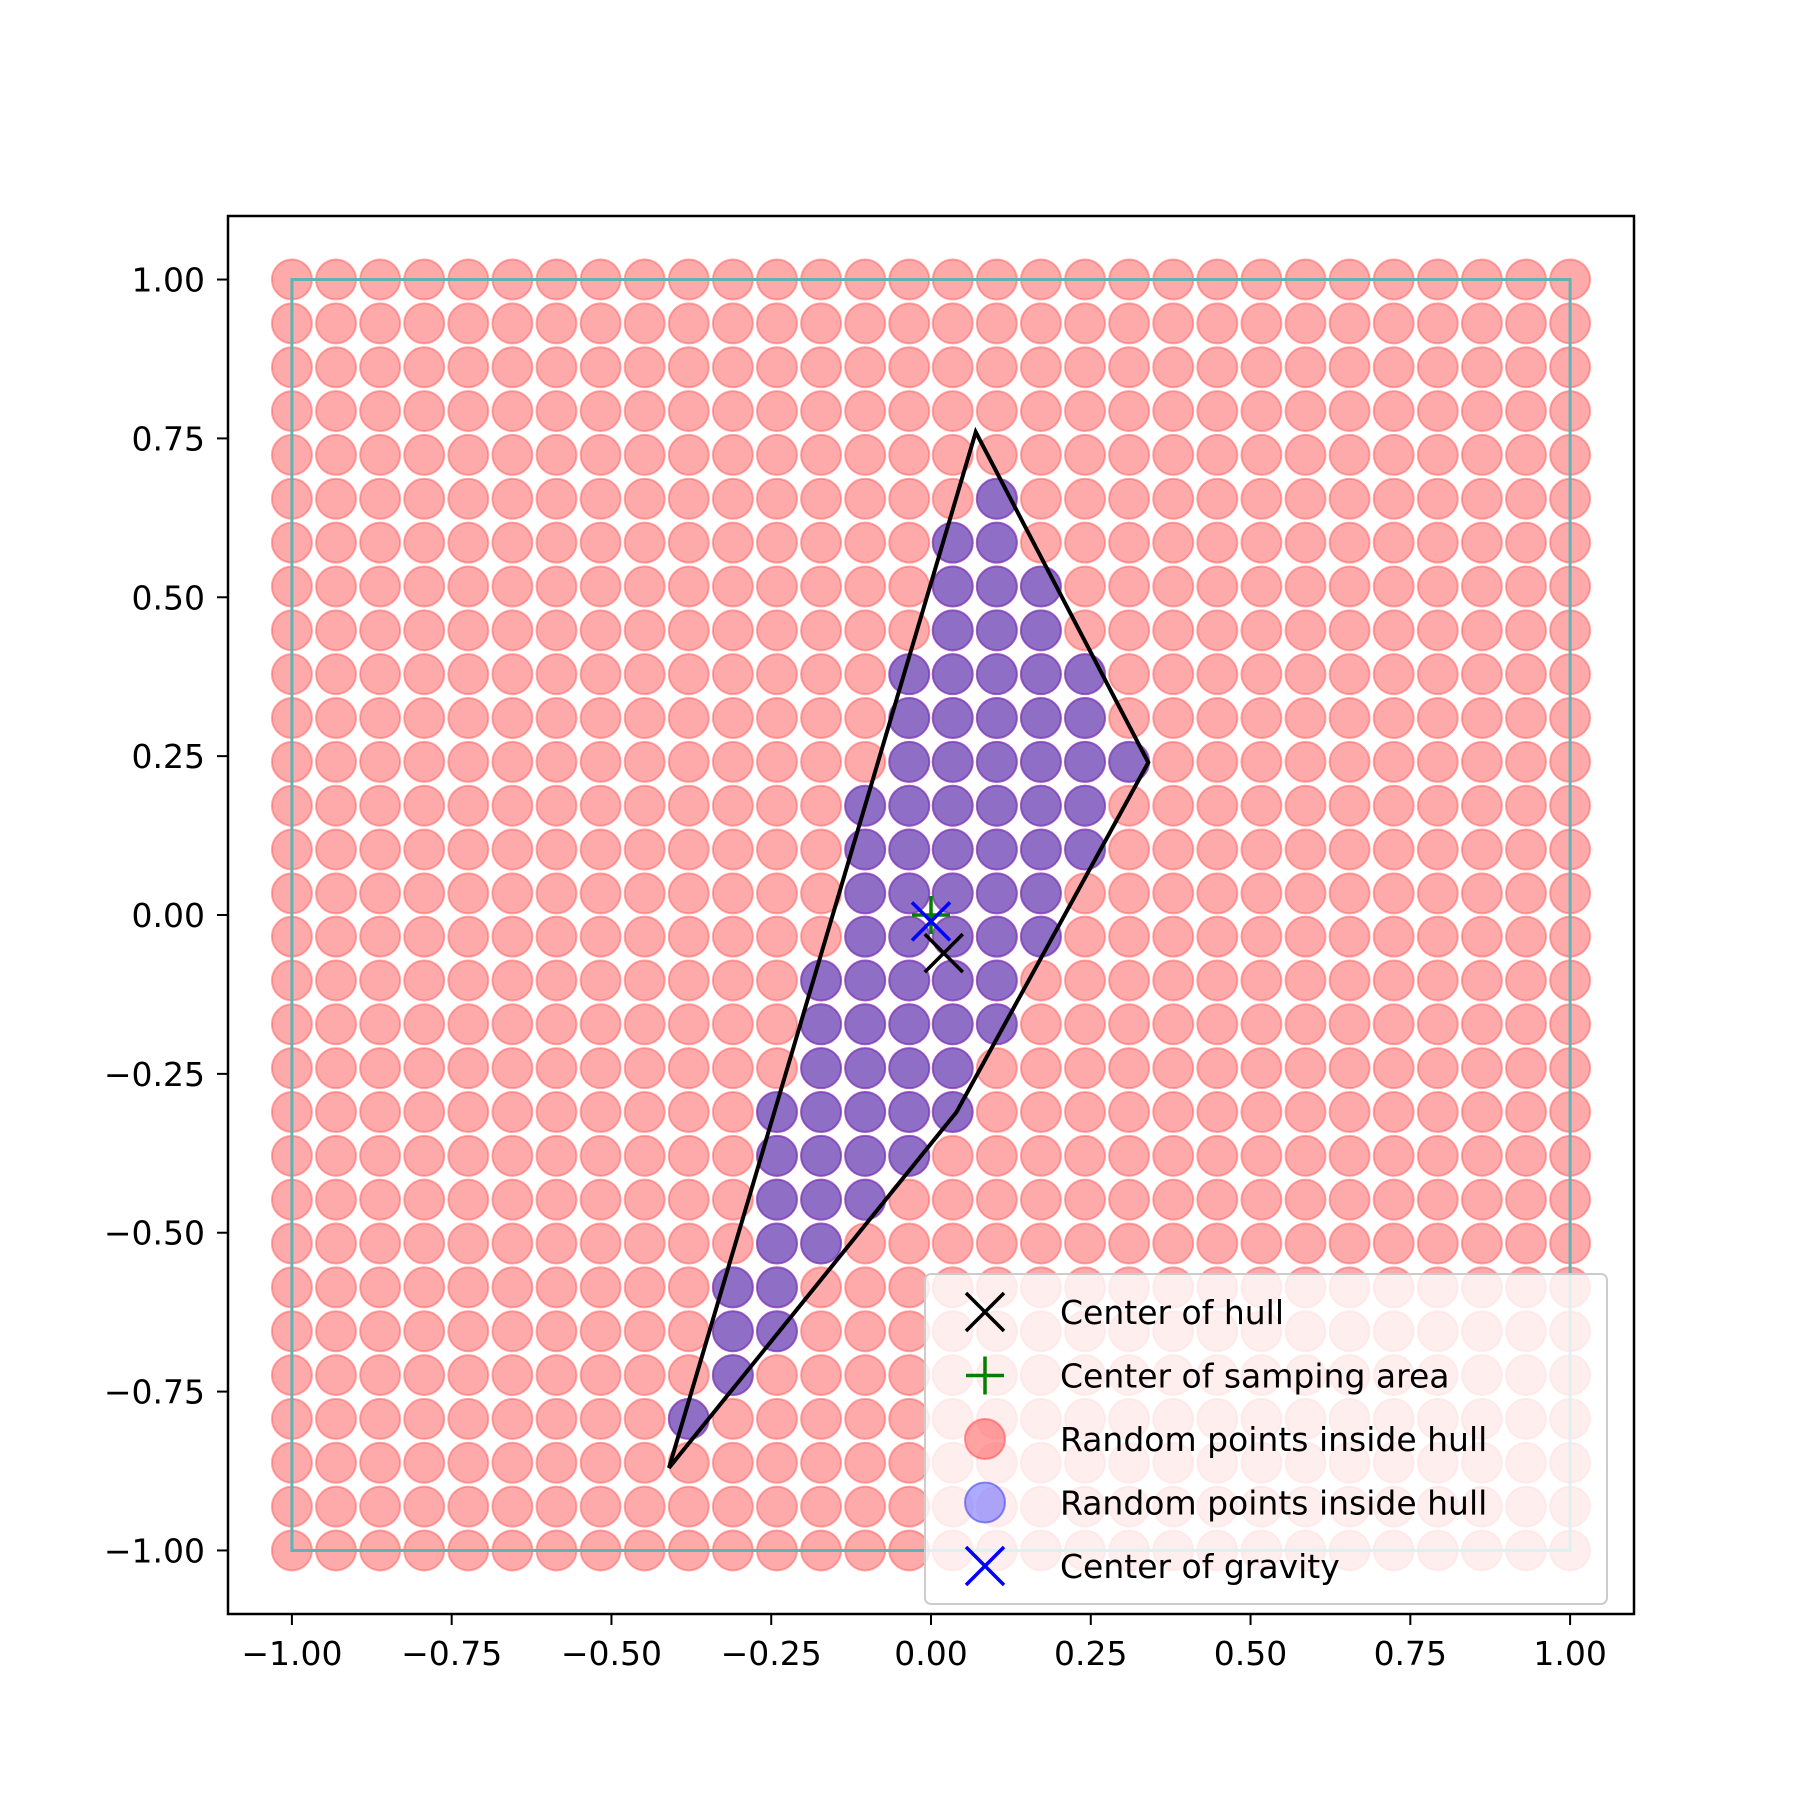  What do you see at coordinates (154, 1550) in the screenshot?
I see `y-tick-label: −1.00` at bounding box center [154, 1550].